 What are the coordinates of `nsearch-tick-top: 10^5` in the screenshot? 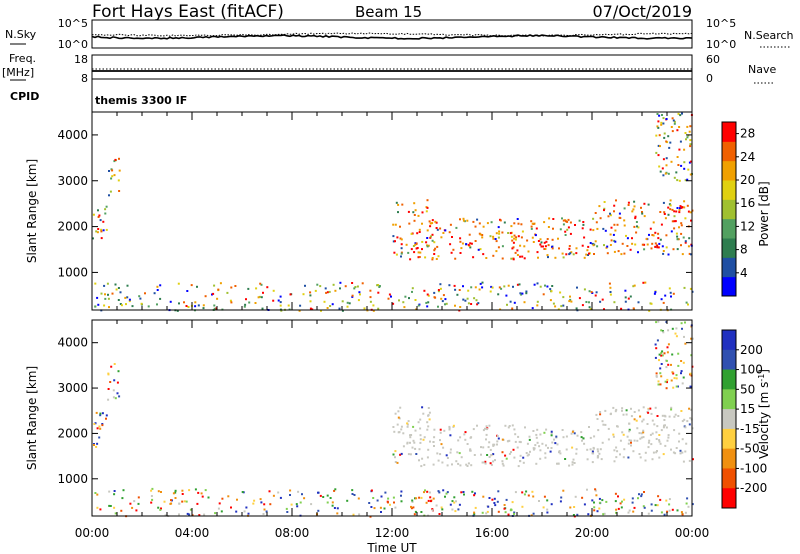 It's located at (721, 23).